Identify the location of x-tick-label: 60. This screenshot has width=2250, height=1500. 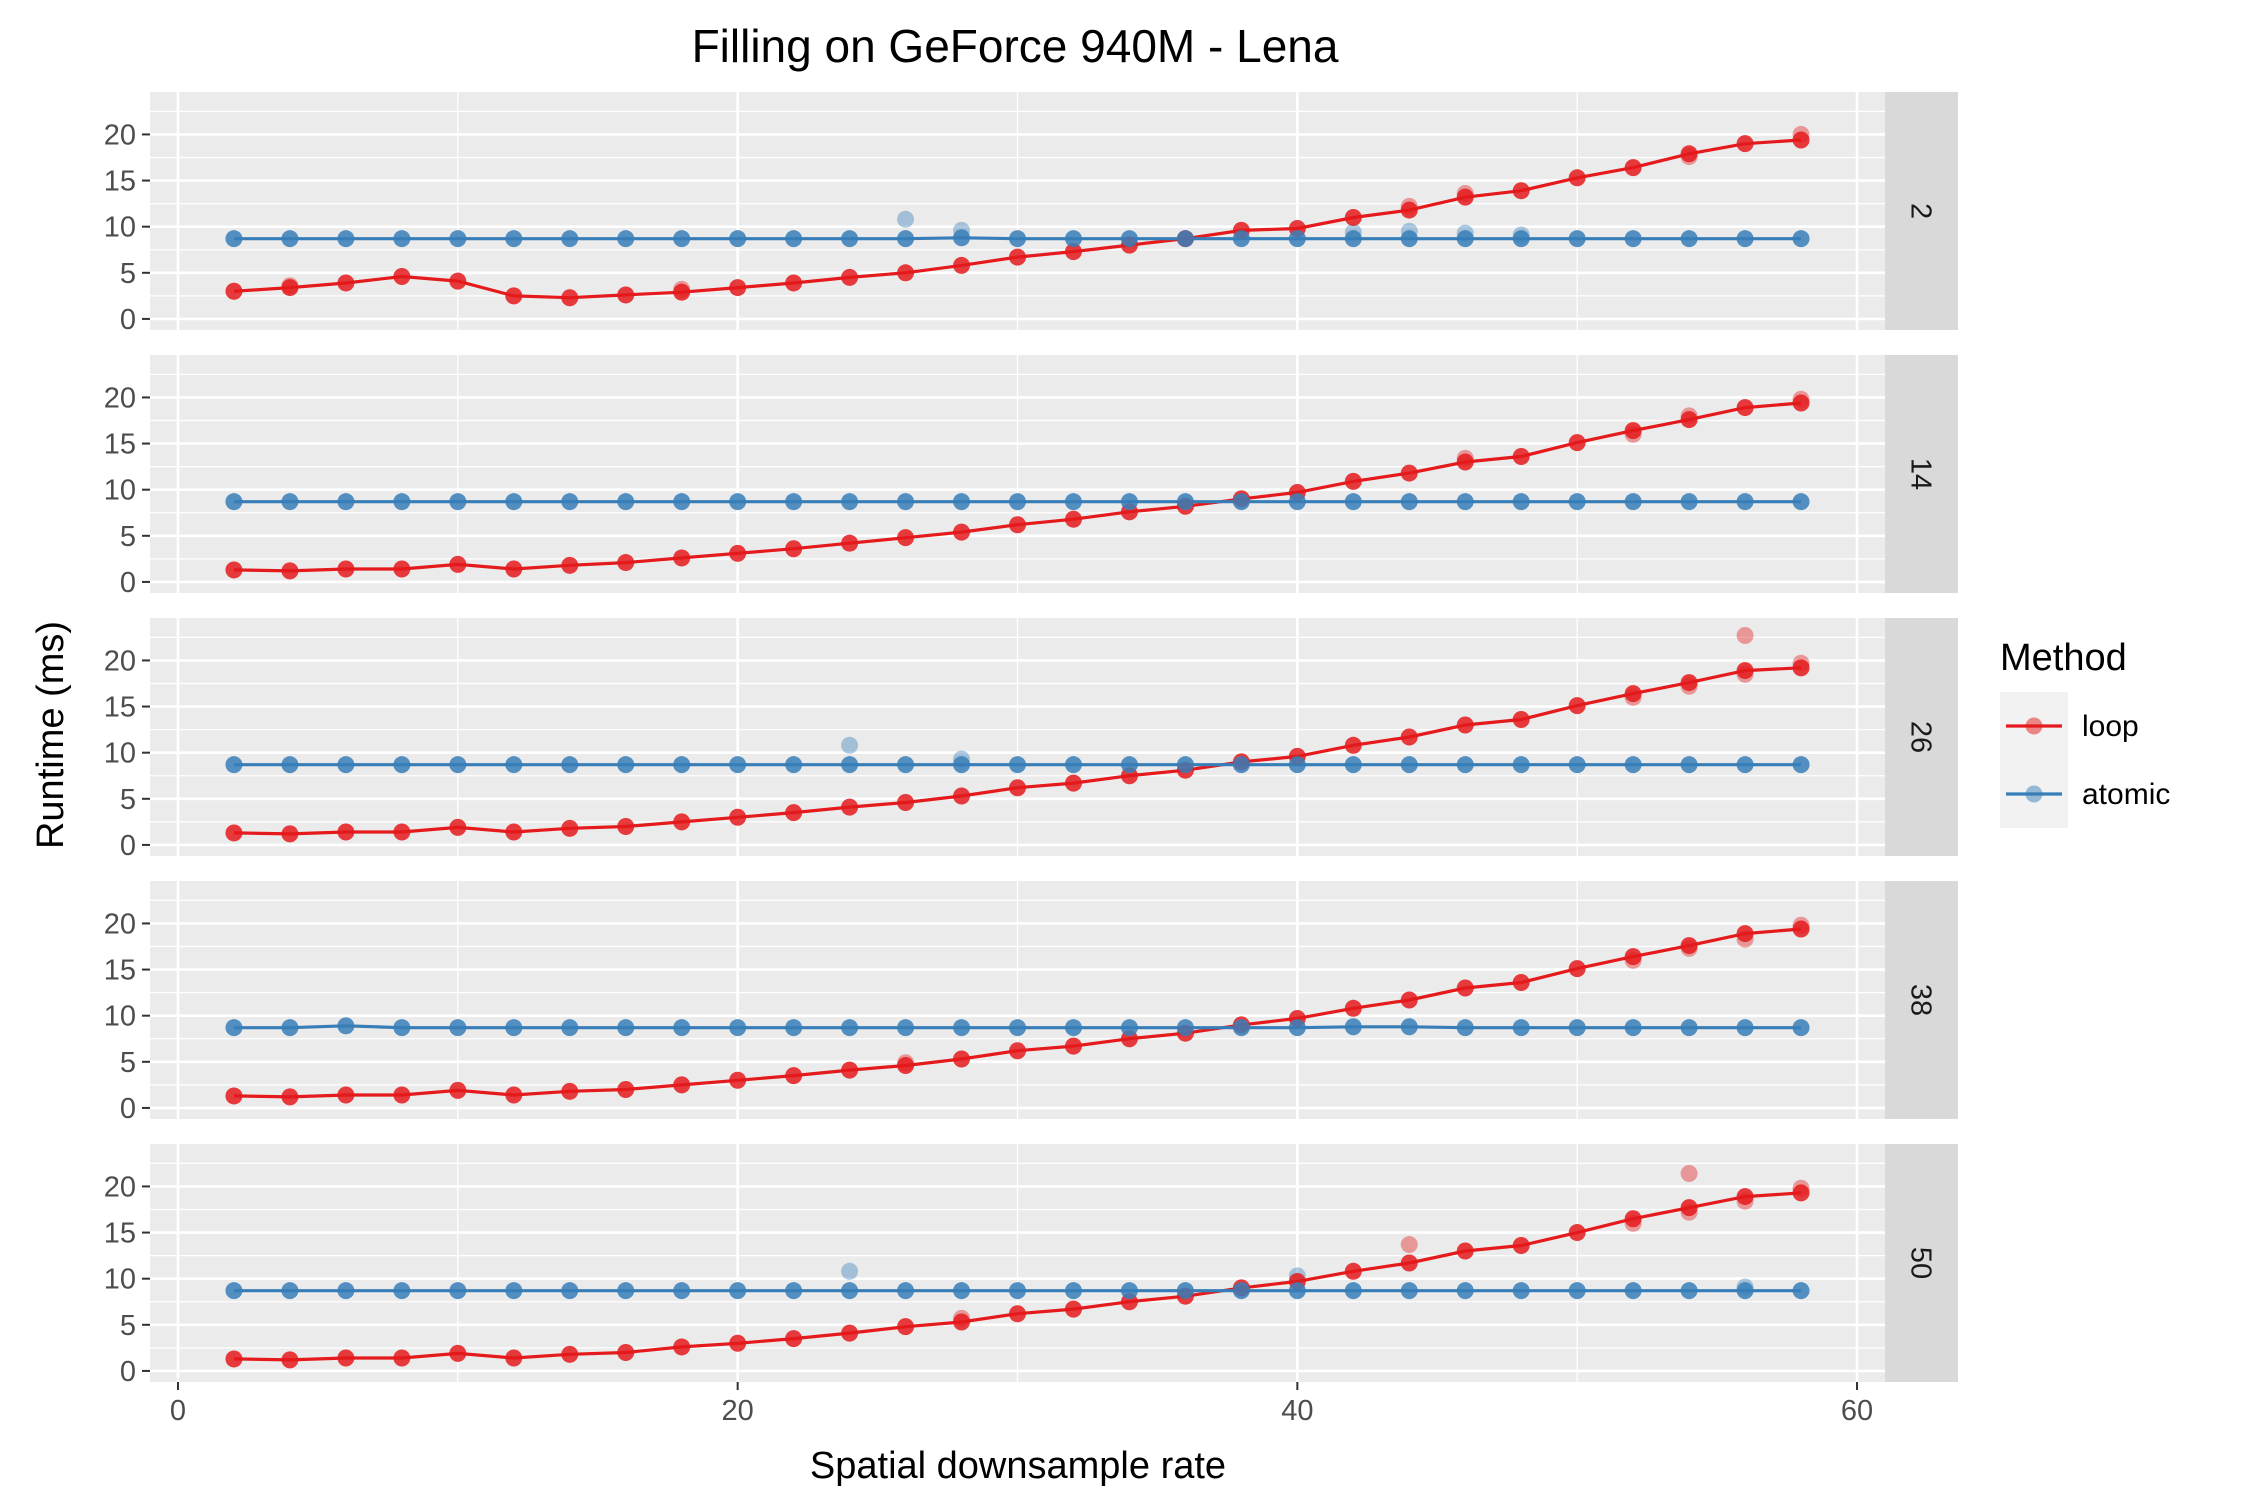
(1857, 1411).